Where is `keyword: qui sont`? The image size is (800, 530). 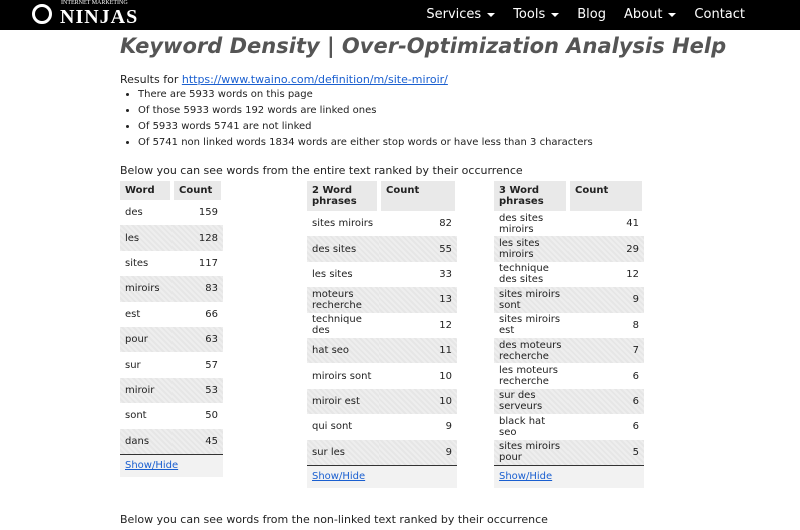 keyword: qui sont is located at coordinates (332, 427).